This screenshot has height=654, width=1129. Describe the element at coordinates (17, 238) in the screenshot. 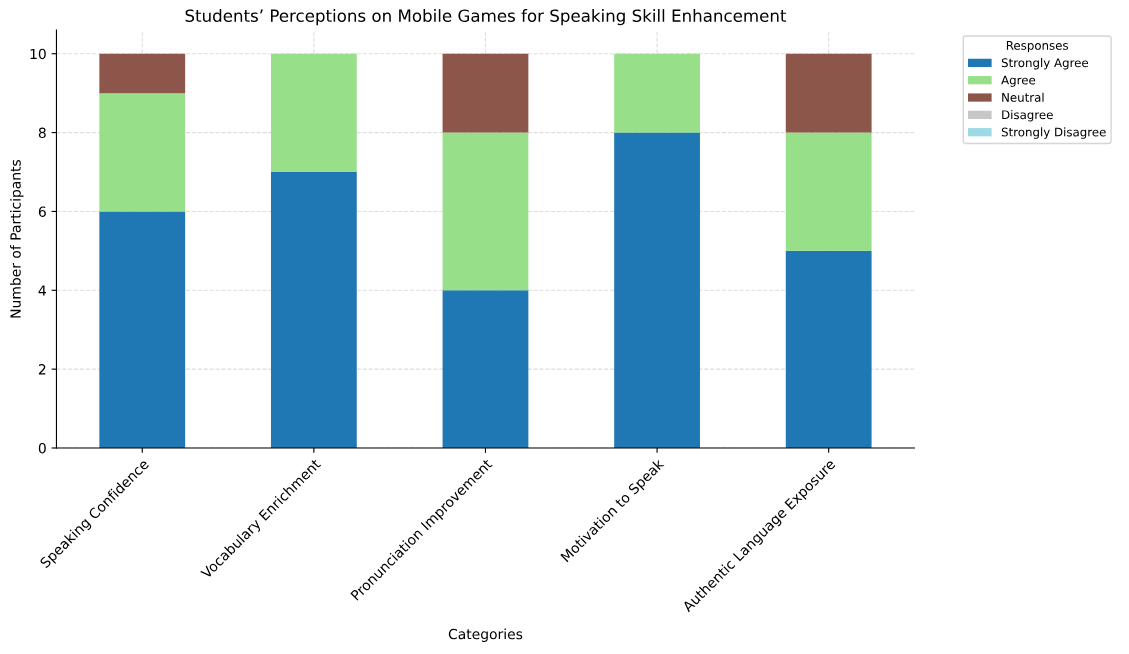

I see `y-axis-title: Number of Participants` at that location.